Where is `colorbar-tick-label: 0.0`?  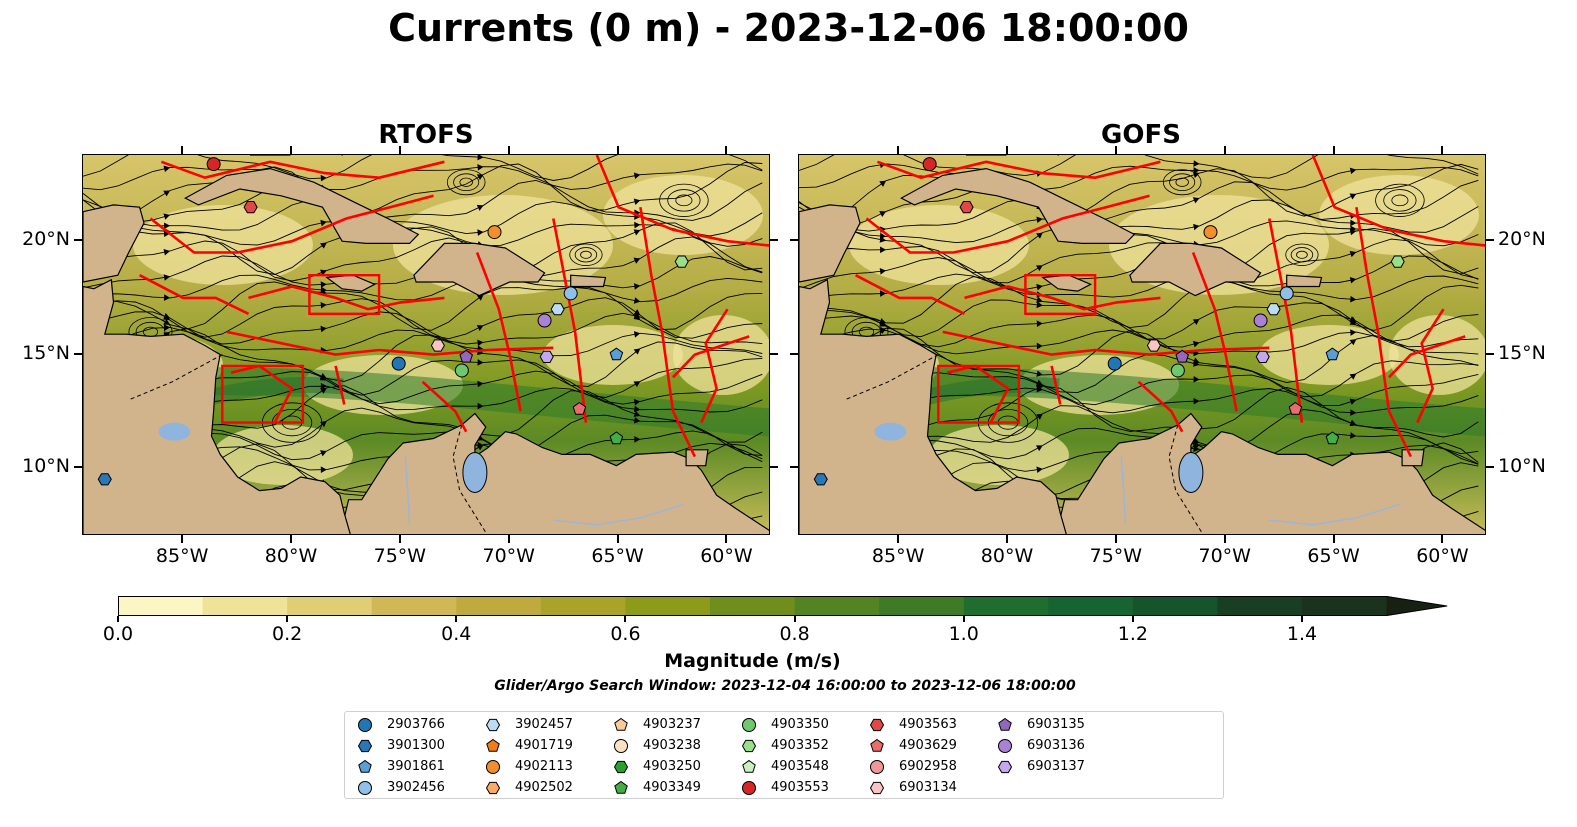
colorbar-tick-label: 0.0 is located at coordinates (118, 634).